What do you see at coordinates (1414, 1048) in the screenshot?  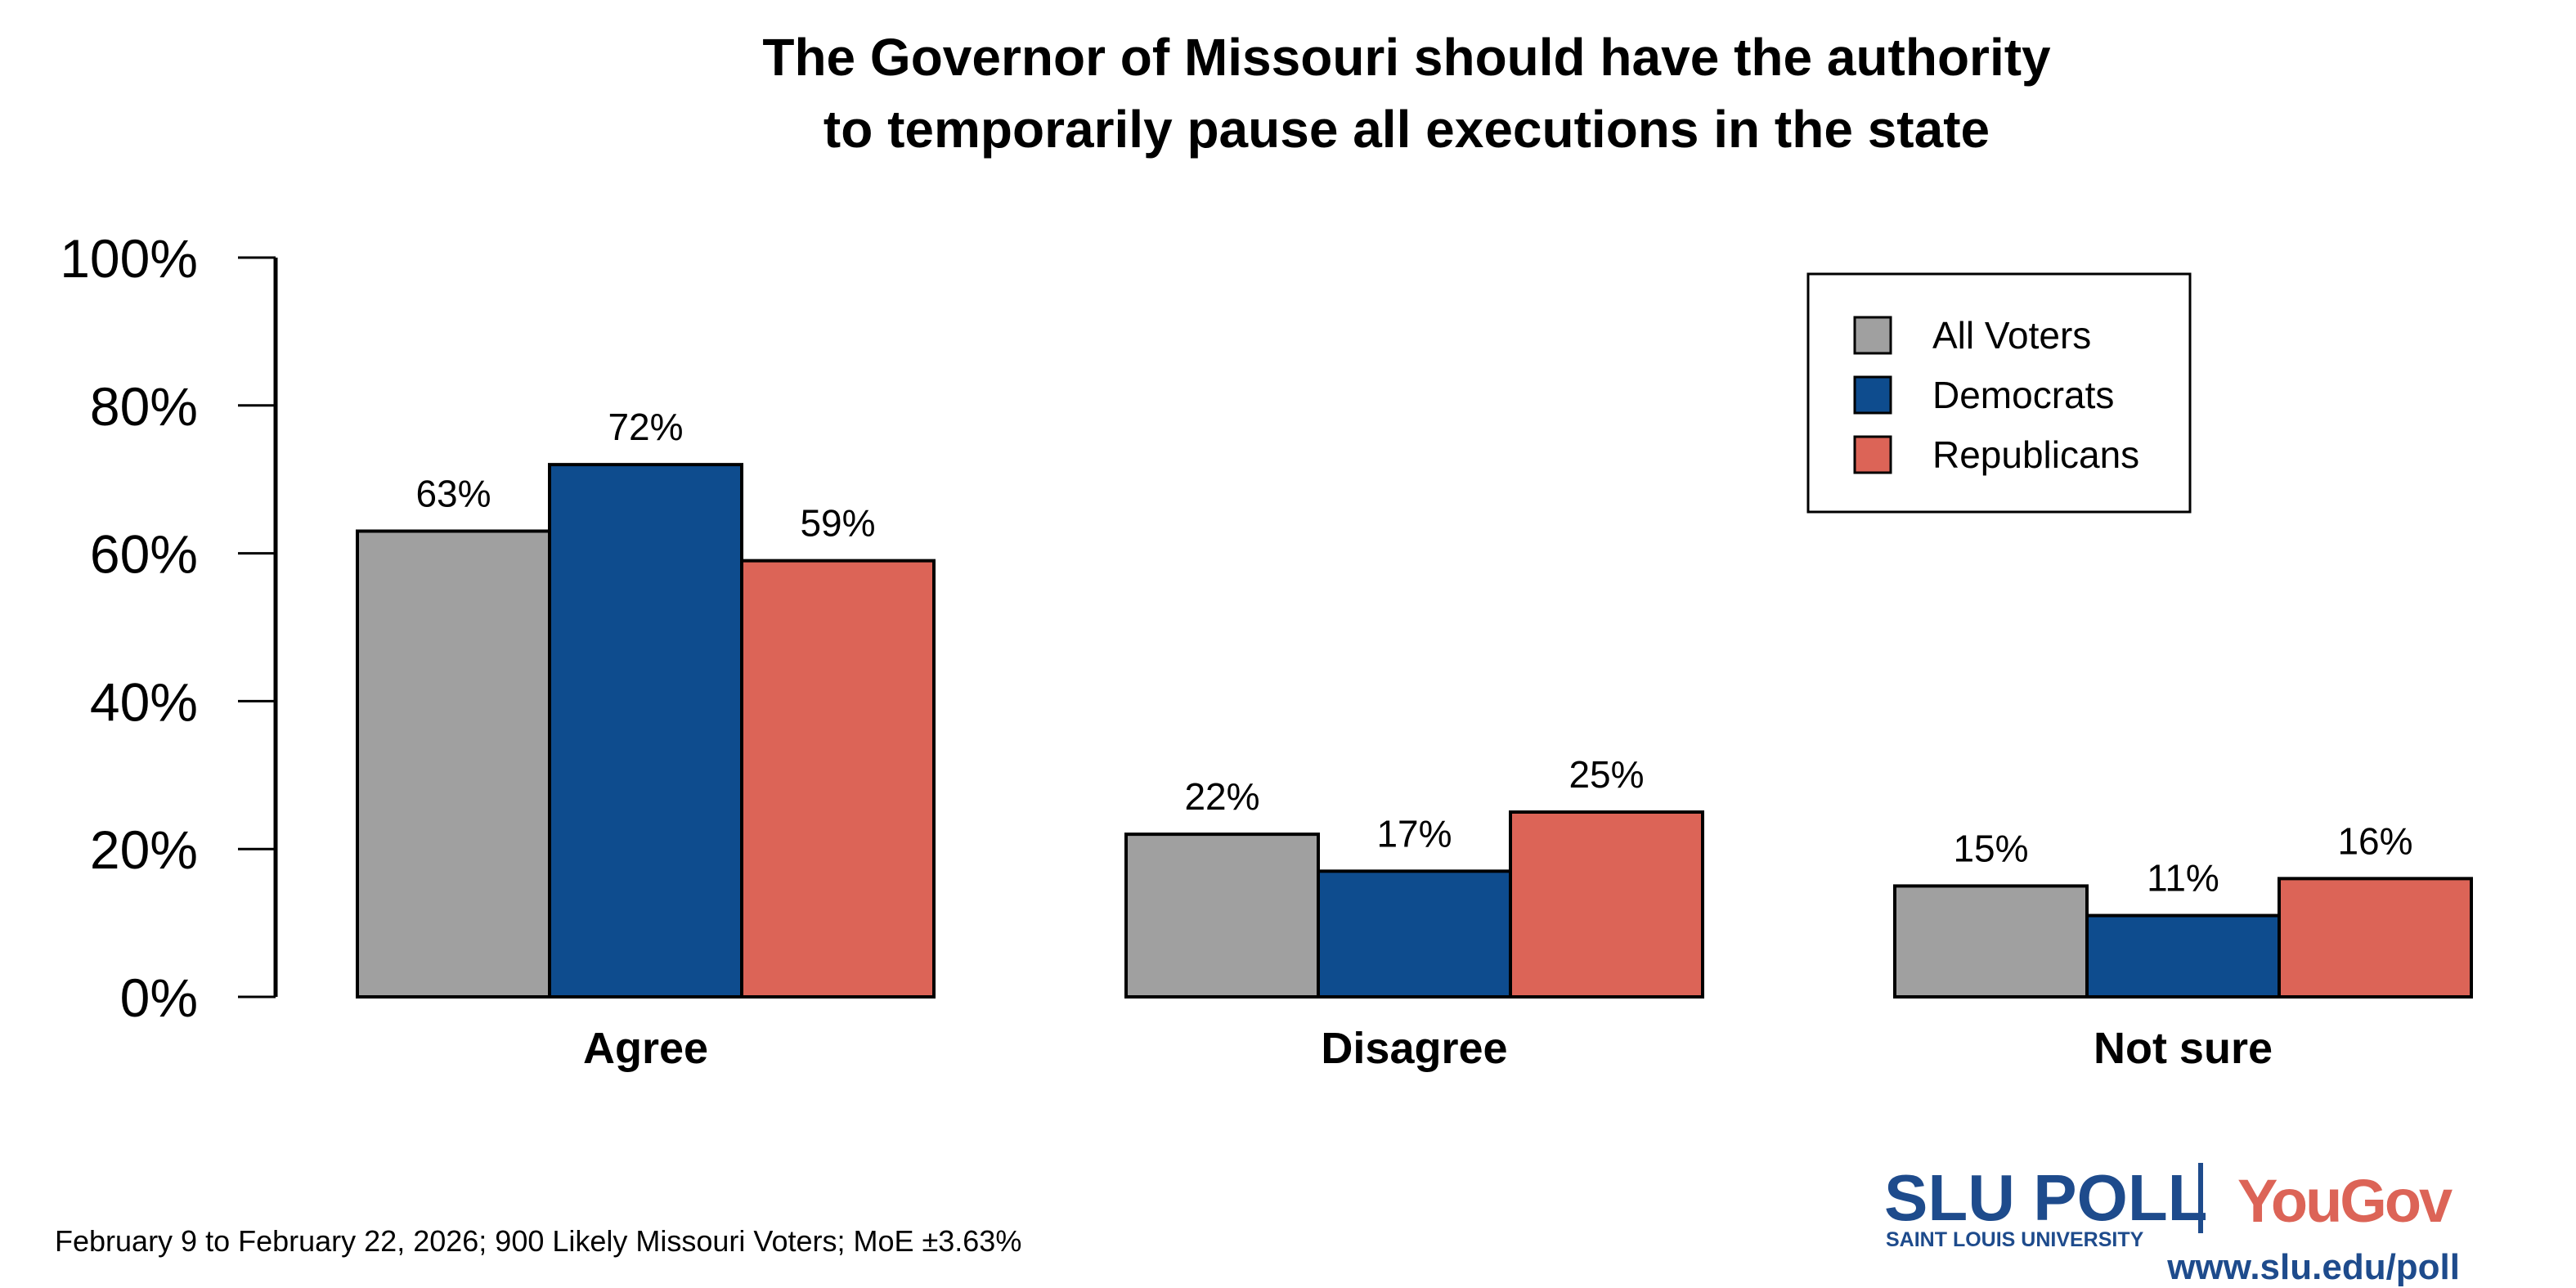 I see `x-category-label: Disagree` at bounding box center [1414, 1048].